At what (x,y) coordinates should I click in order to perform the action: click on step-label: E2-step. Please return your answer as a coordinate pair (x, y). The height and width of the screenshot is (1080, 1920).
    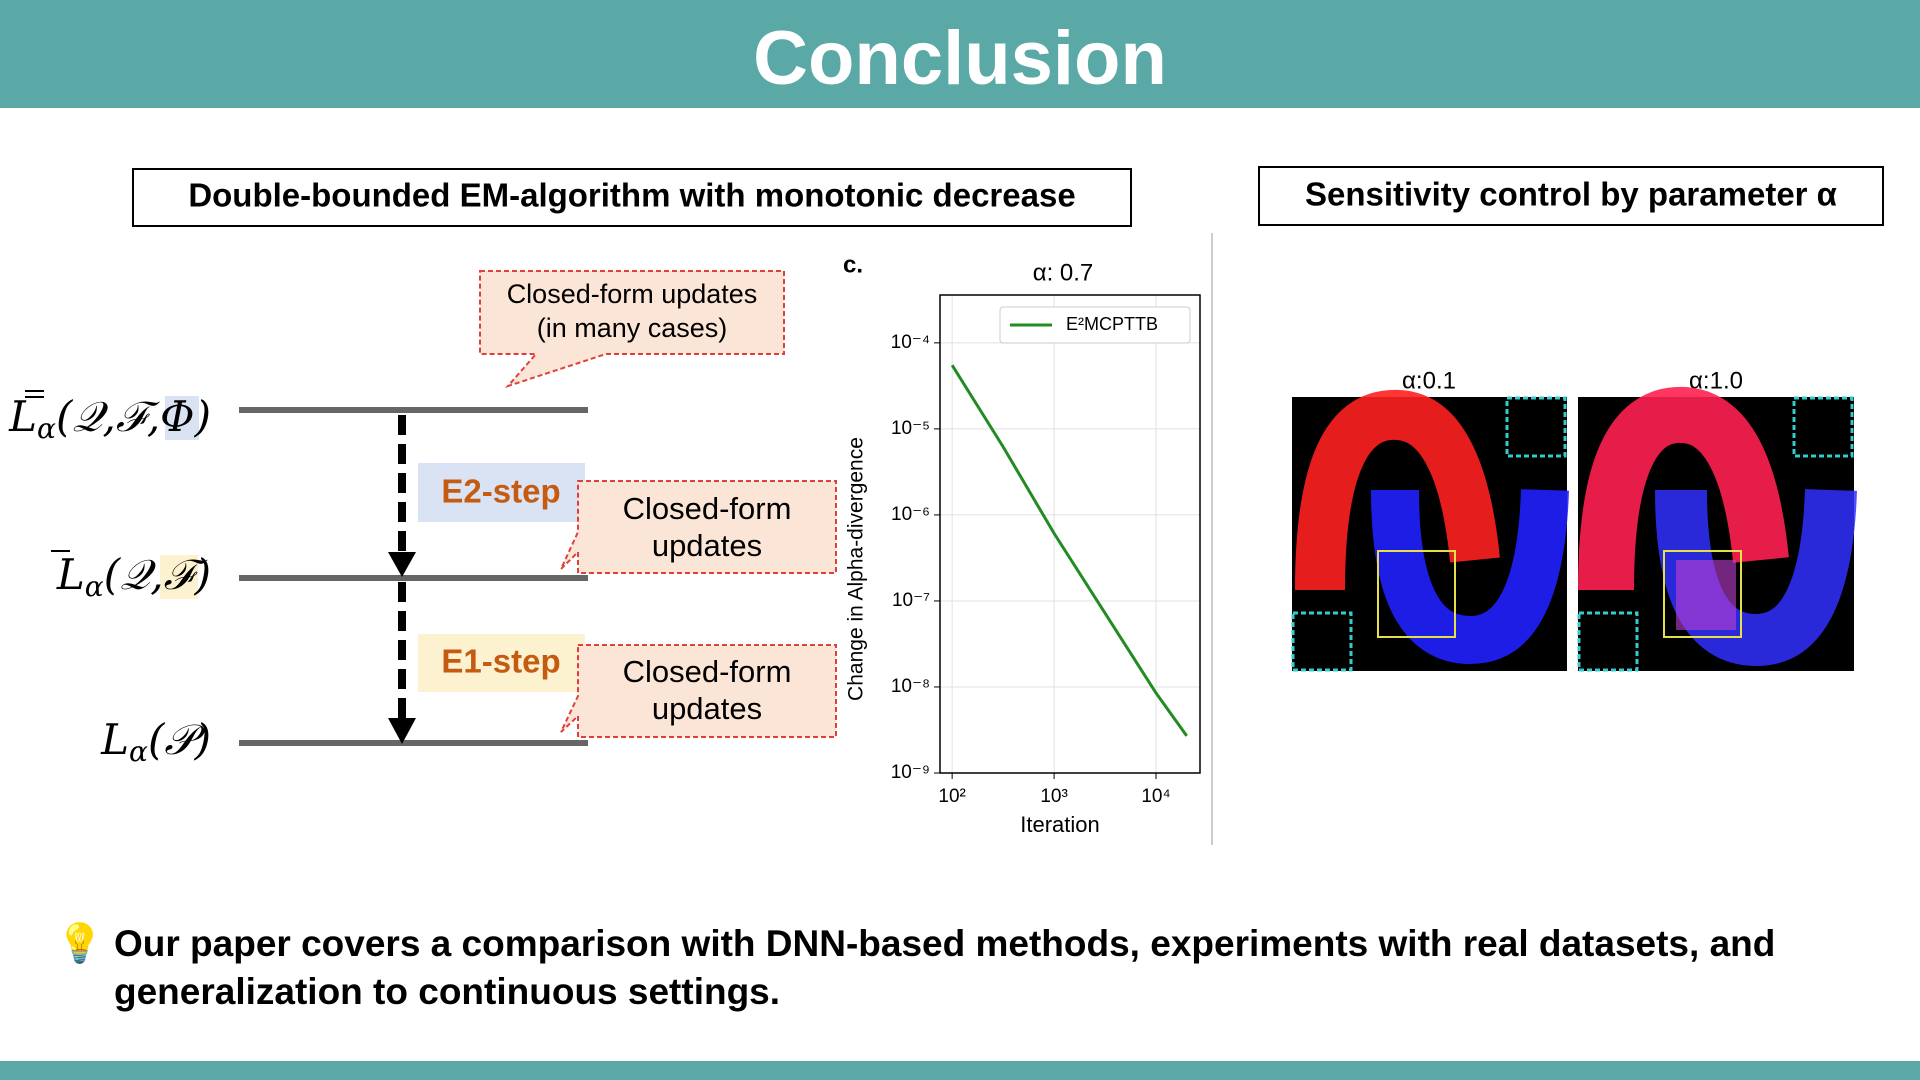
    Looking at the image, I should click on (500, 491).